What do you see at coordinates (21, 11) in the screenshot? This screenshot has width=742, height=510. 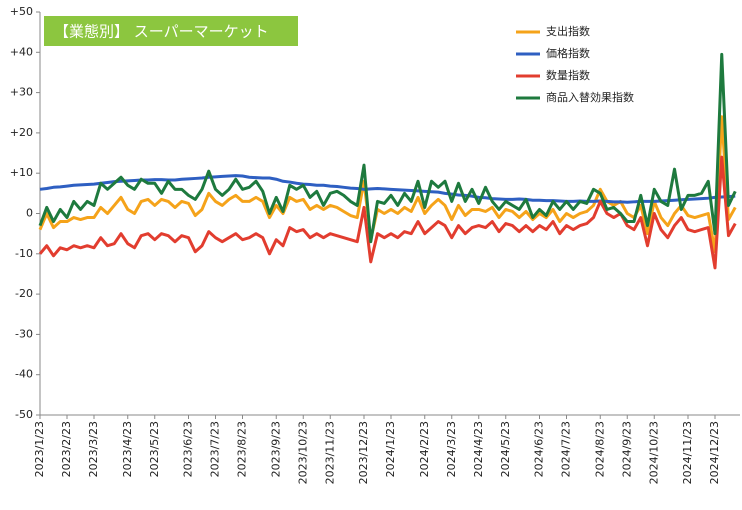 I see `y-tick-label: +50` at bounding box center [21, 11].